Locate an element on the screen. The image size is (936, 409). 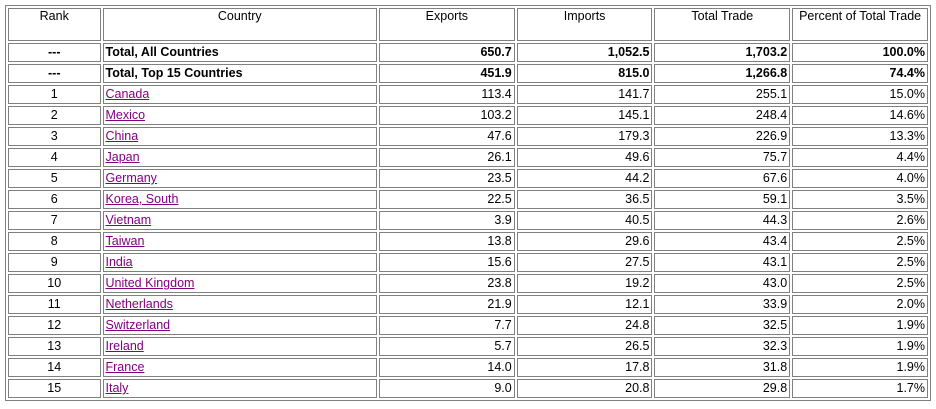
exports-cell: 5.7 is located at coordinates (447, 346).